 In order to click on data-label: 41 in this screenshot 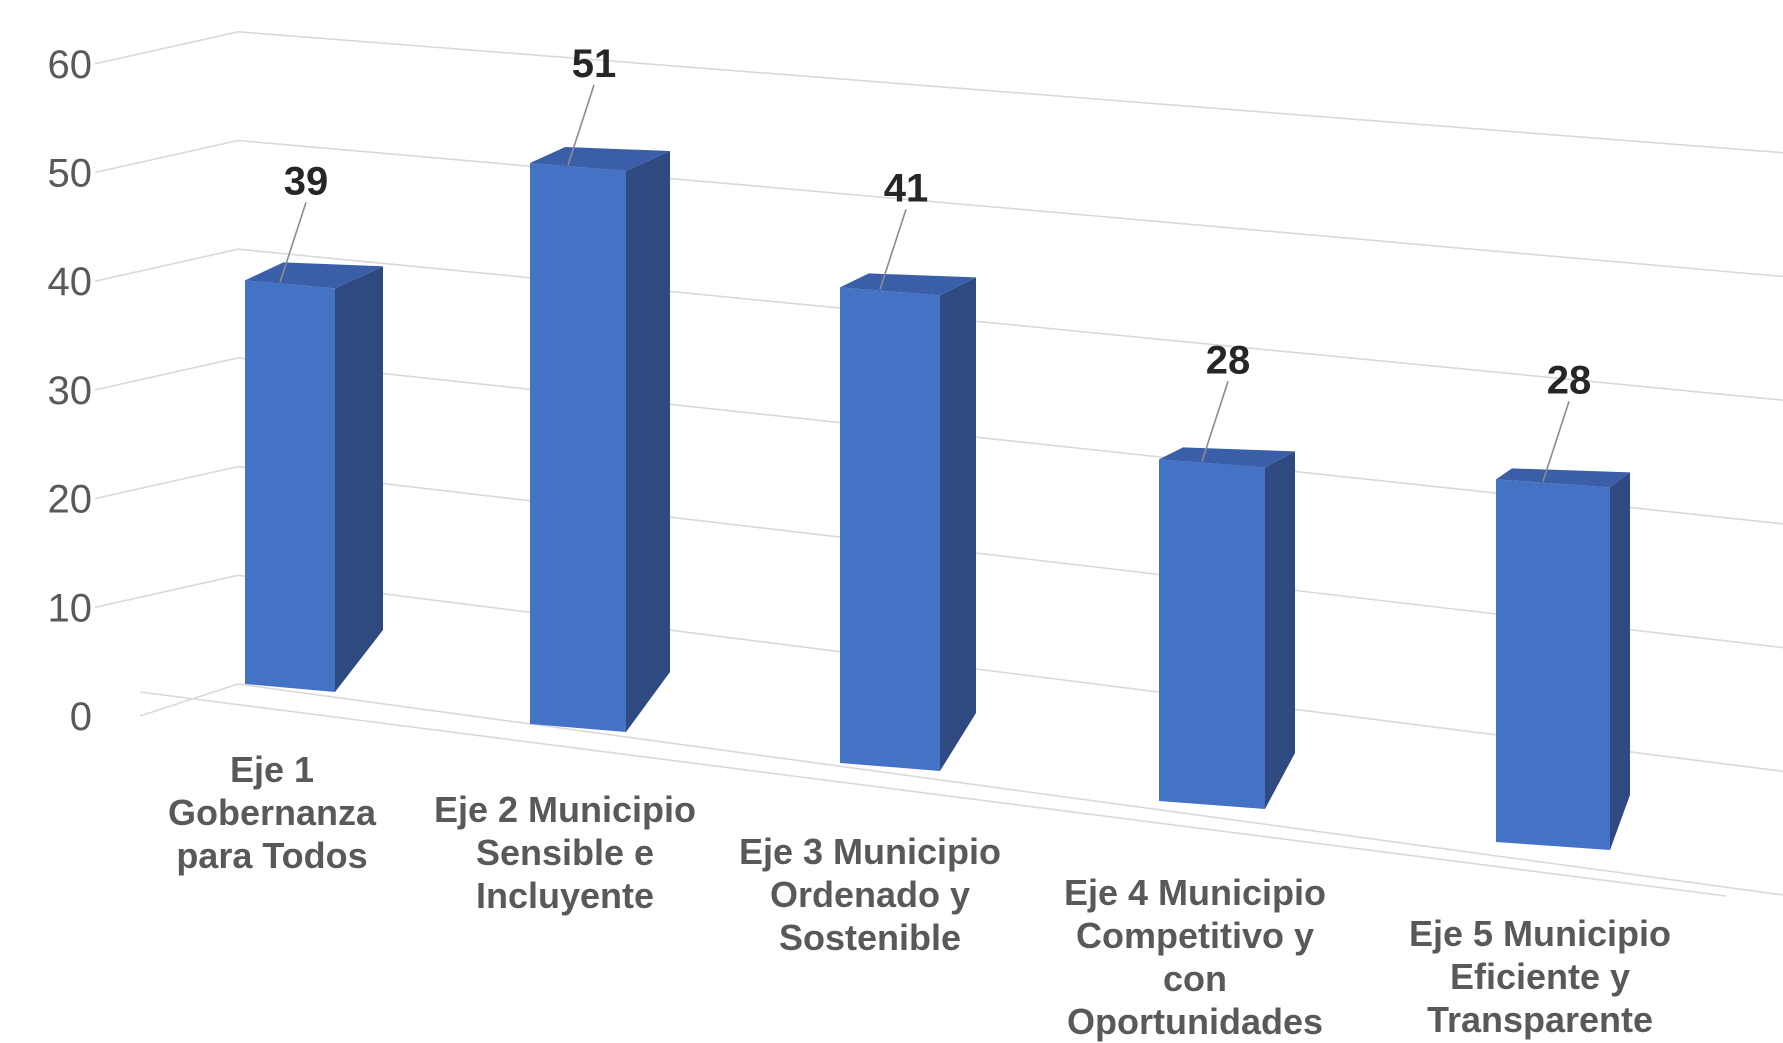, I will do `click(906, 188)`.